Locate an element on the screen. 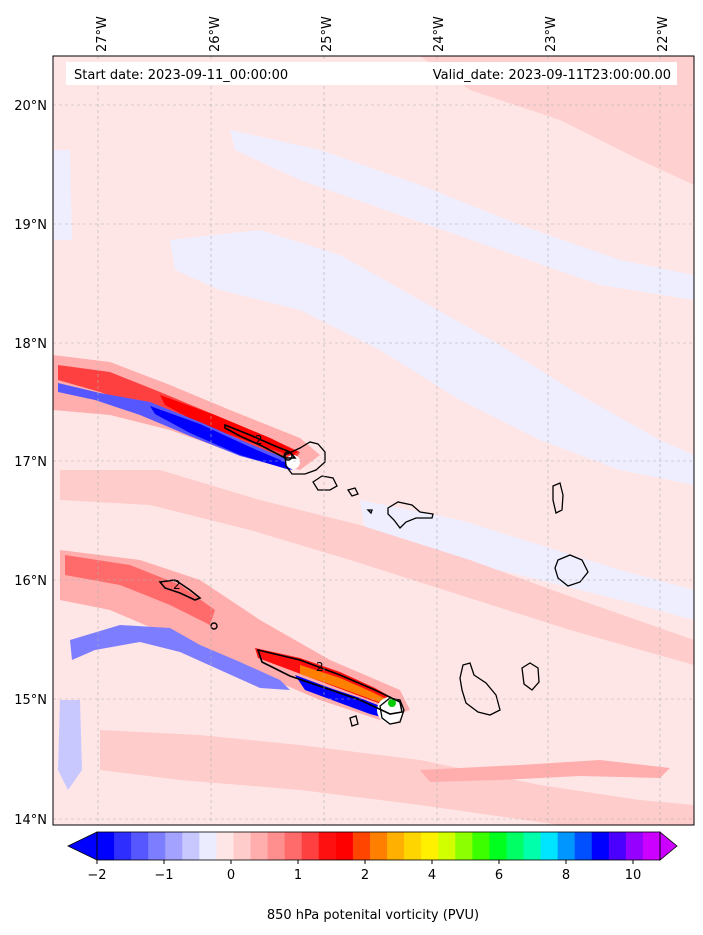 The image size is (703, 935). contour-2-north is located at coordinates (260, 441).